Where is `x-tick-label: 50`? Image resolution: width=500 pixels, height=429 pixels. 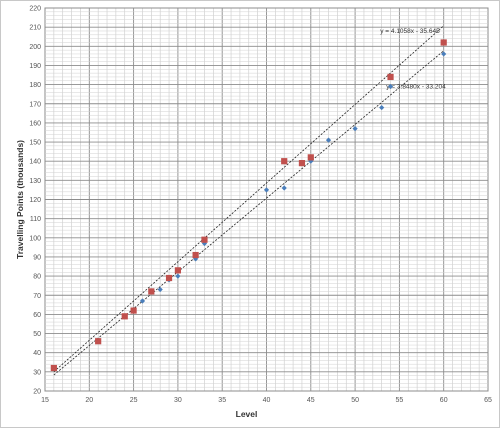 x-tick-label: 50 is located at coordinates (355, 400).